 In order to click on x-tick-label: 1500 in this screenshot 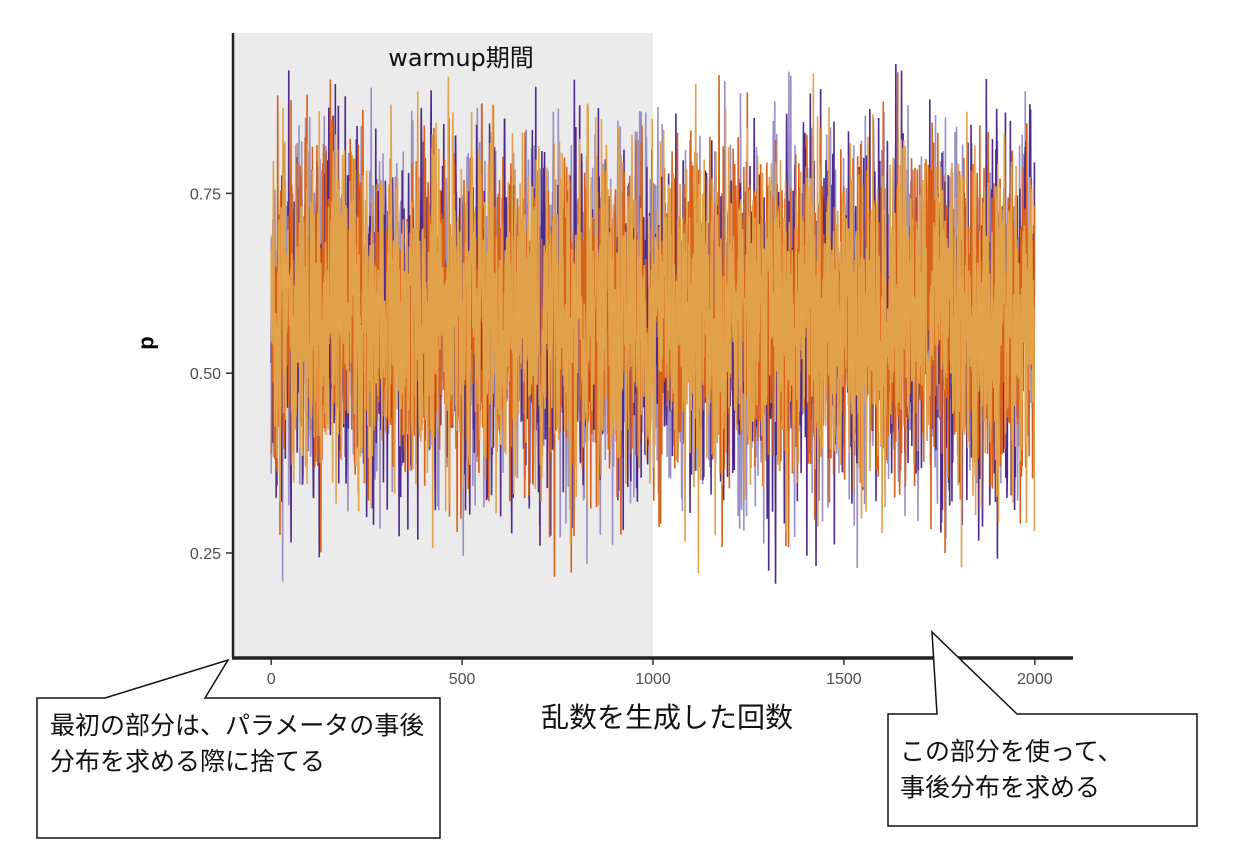, I will do `click(844, 679)`.